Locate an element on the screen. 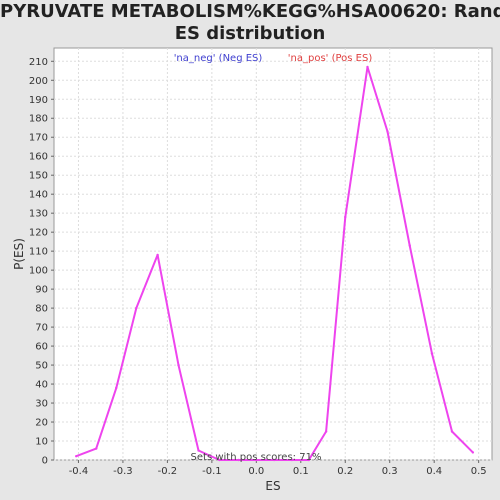  y-tick-label: 120 is located at coordinates (38, 233).